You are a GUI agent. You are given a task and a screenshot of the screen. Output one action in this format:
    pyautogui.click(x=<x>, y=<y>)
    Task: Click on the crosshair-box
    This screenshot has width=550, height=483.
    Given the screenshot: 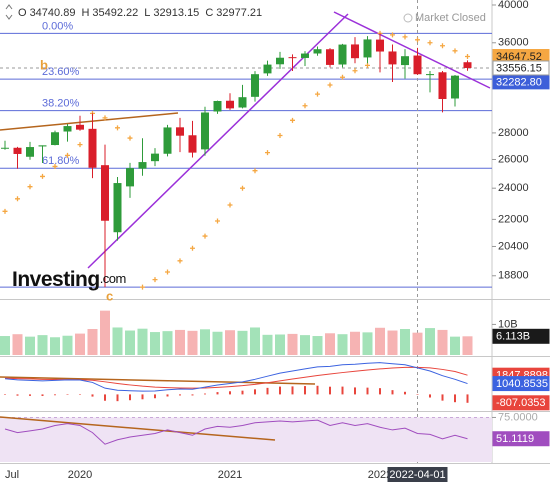 What is the action you would take?
    pyautogui.click(x=417, y=474)
    